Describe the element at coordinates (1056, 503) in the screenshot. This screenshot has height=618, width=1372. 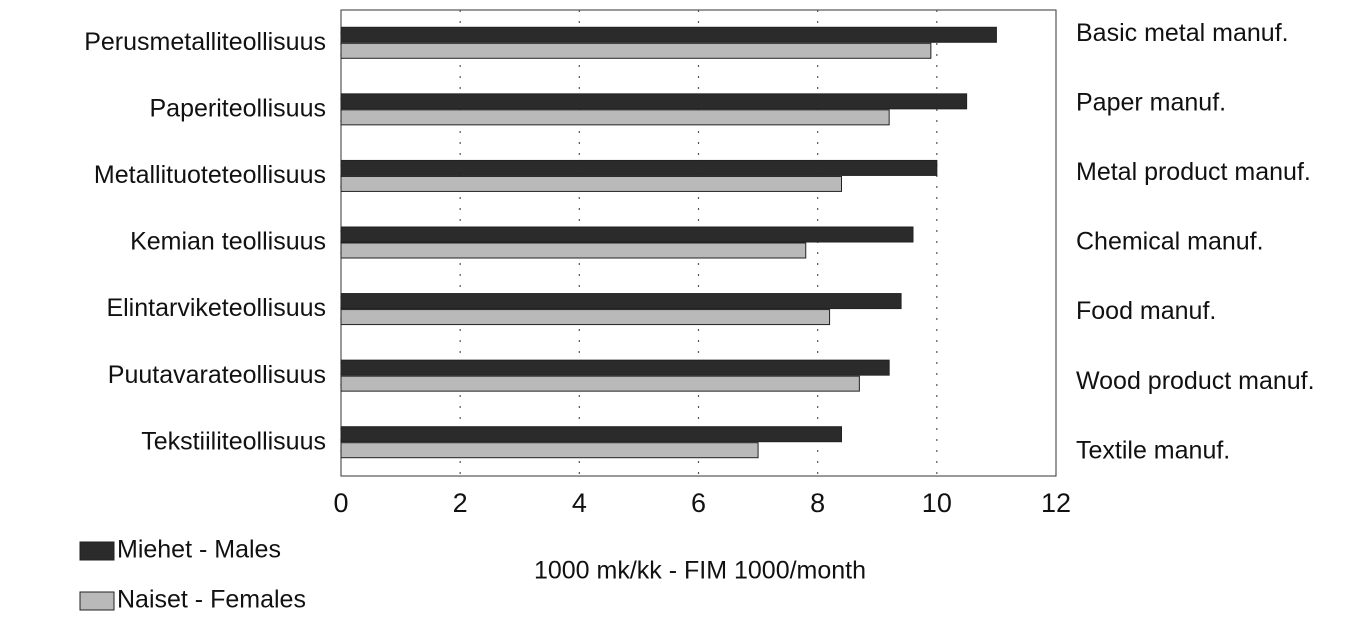
I see `x-tick-label: 12` at that location.